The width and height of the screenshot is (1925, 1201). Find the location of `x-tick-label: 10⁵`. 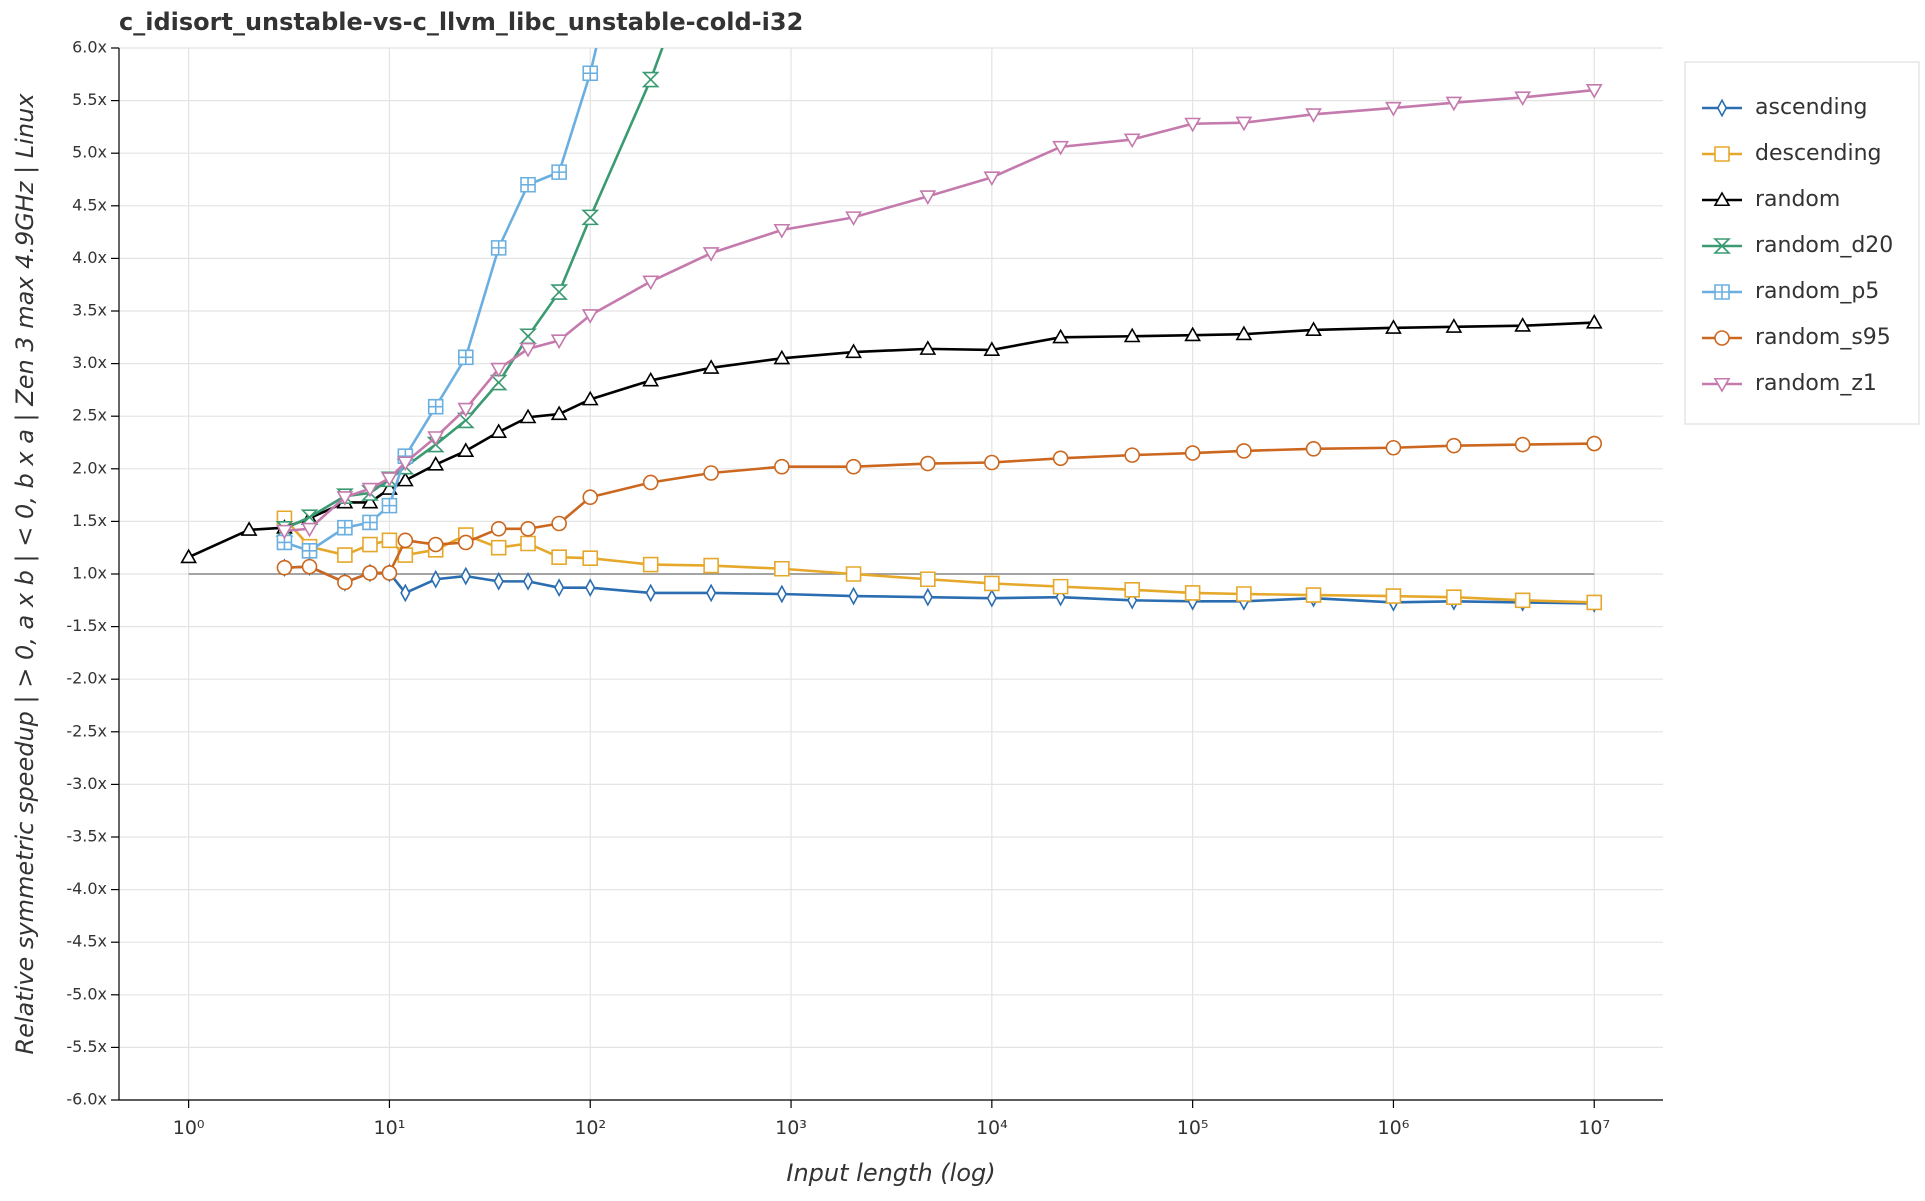

x-tick-label: 10⁵ is located at coordinates (1193, 1128).